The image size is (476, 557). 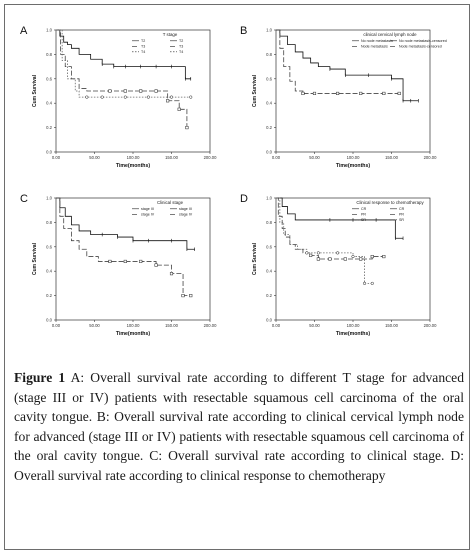 What do you see at coordinates (24, 31) in the screenshot?
I see `panel-letter: A` at bounding box center [24, 31].